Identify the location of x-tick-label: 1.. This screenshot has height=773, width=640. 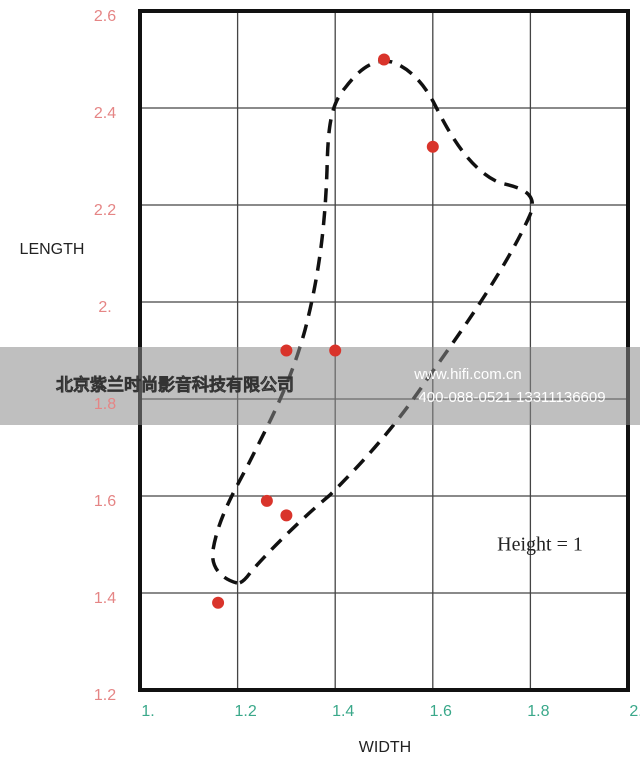
(147, 711).